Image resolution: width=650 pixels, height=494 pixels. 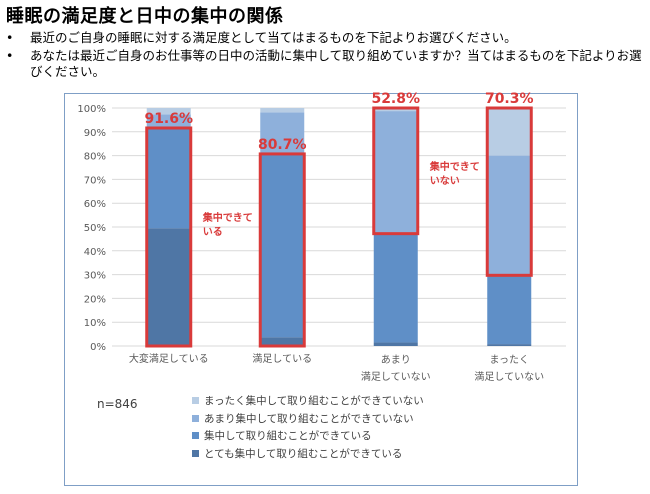 What do you see at coordinates (145, 16) in the screenshot?
I see `page-title: 睡眠の満足度と日中の集中の関係` at bounding box center [145, 16].